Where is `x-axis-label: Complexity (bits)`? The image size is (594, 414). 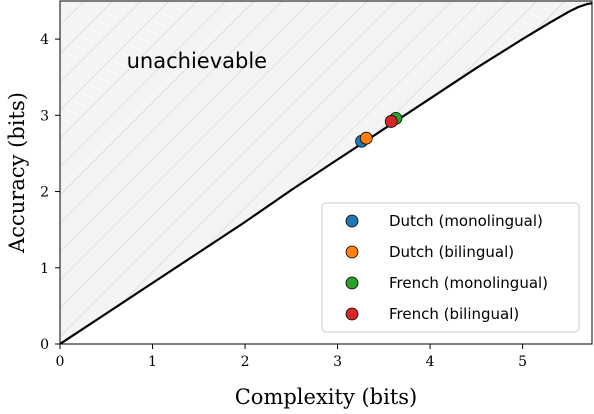 x-axis-label: Complexity (bits) is located at coordinates (326, 397).